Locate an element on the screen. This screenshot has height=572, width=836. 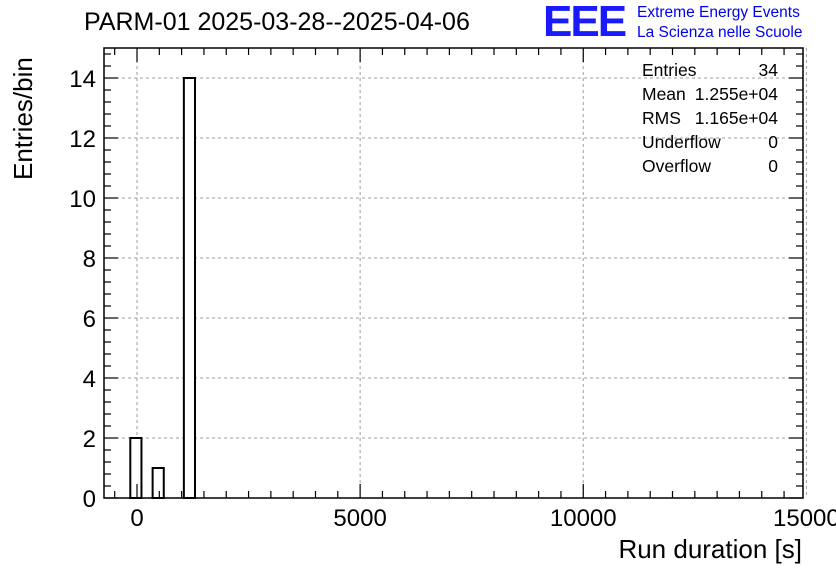
stat-label: Underflow is located at coordinates (681, 142).